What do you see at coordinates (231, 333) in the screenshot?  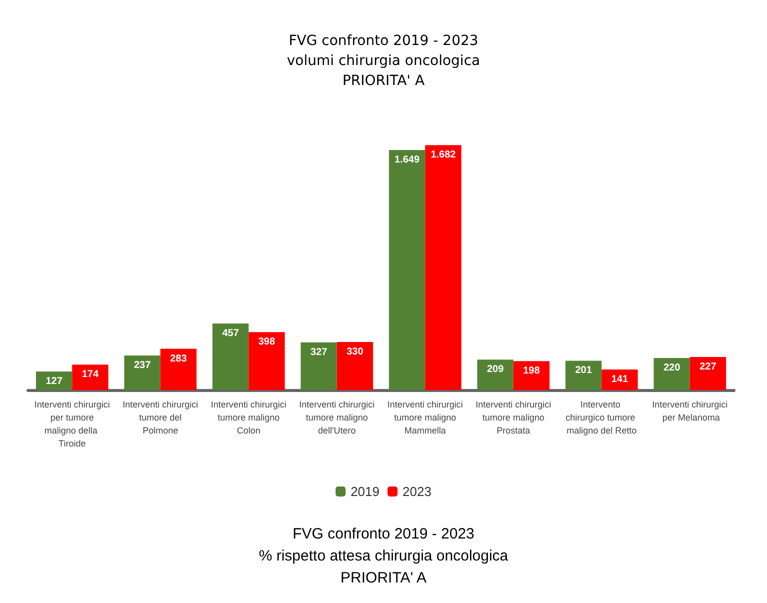 I see `data-label: 457` at bounding box center [231, 333].